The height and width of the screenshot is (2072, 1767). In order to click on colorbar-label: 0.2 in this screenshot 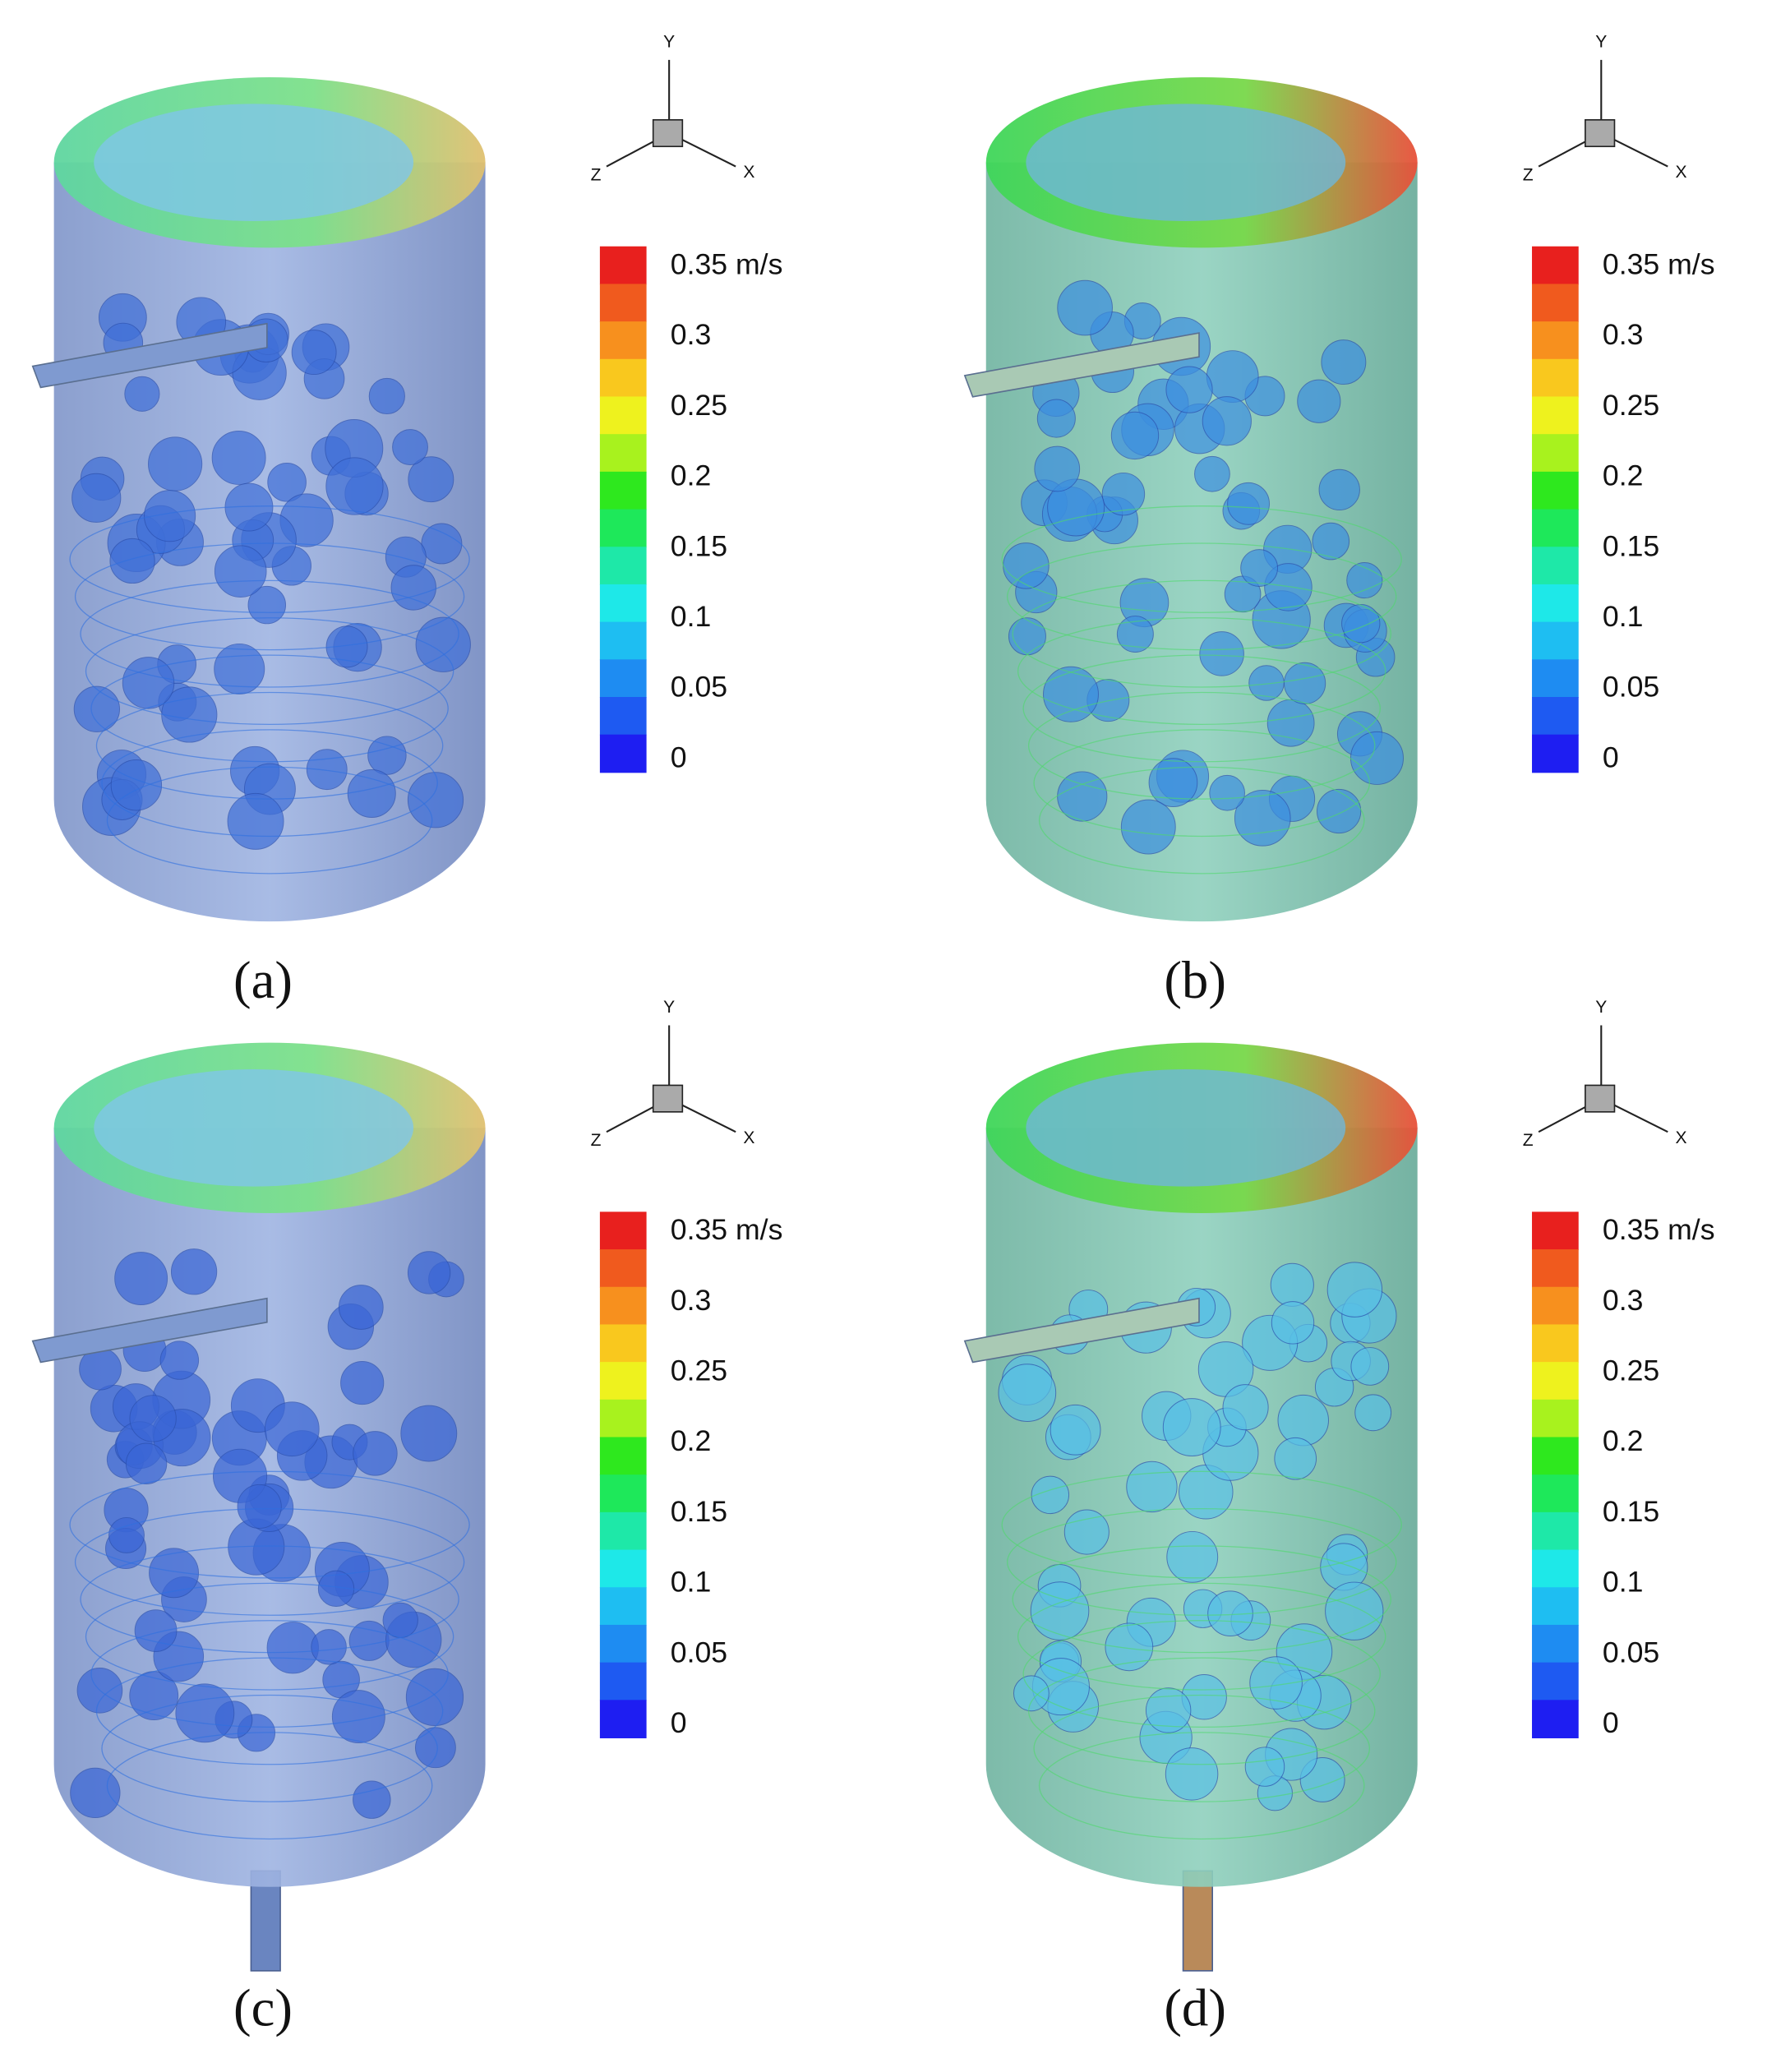, I will do `click(691, 476)`.